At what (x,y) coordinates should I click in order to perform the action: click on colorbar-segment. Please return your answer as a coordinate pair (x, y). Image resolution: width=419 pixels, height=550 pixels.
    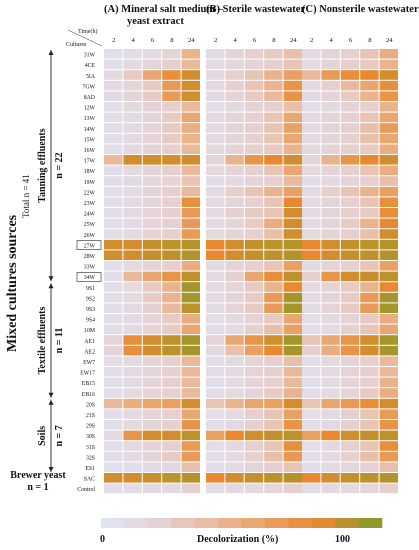
    Looking at the image, I should click on (370, 523).